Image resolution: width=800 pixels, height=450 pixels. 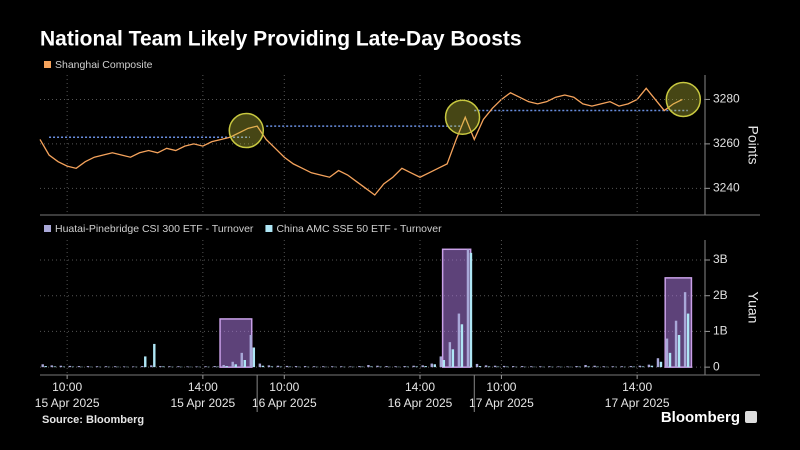 I want to click on highlight-box, so click(x=456, y=308).